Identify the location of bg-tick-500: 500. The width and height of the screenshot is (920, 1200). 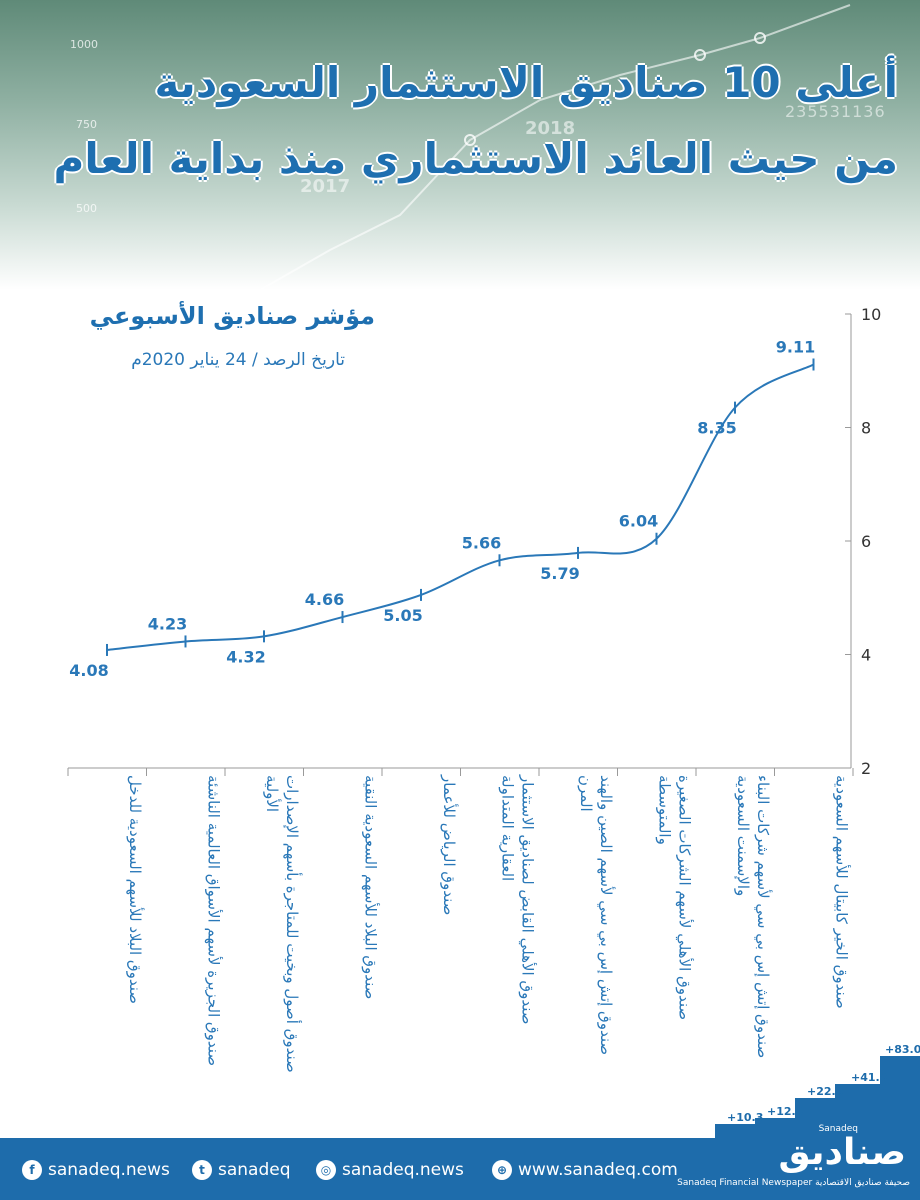
(86, 208).